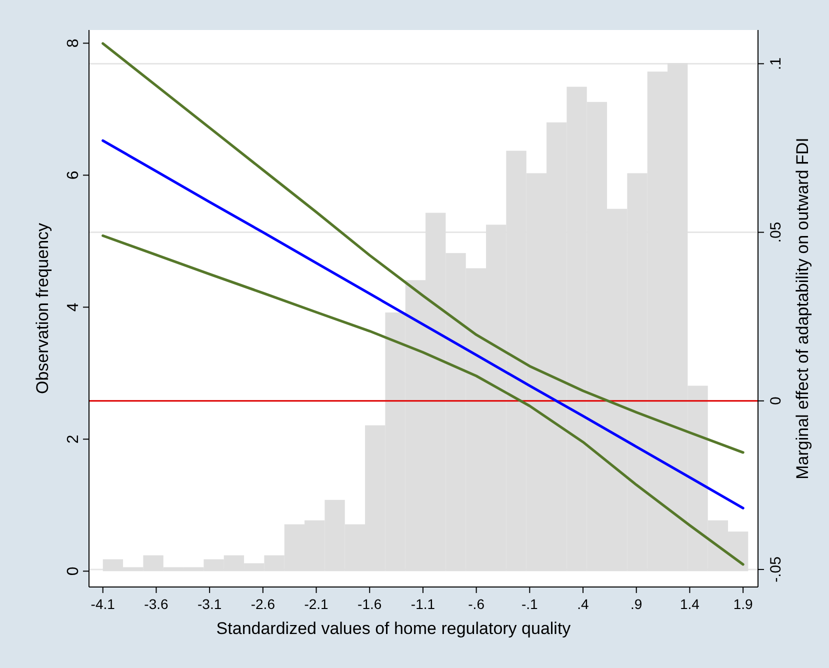 This screenshot has width=829, height=668. Describe the element at coordinates (636, 604) in the screenshot. I see `x-tick-label: .9` at that location.